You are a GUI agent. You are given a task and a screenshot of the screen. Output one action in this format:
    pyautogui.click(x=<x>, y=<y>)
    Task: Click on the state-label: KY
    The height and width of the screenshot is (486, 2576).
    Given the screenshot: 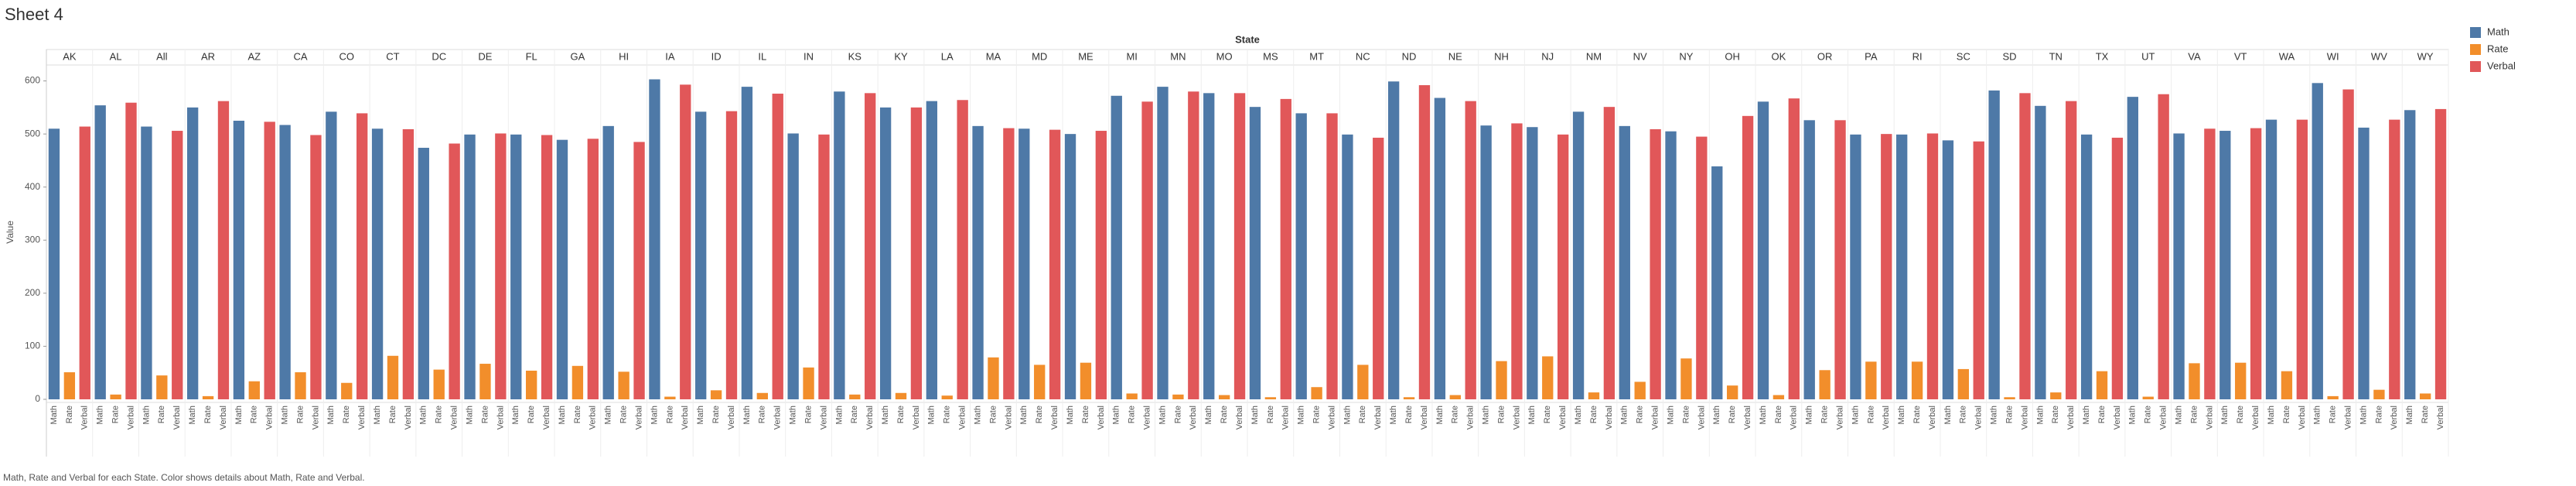 What is the action you would take?
    pyautogui.click(x=901, y=56)
    